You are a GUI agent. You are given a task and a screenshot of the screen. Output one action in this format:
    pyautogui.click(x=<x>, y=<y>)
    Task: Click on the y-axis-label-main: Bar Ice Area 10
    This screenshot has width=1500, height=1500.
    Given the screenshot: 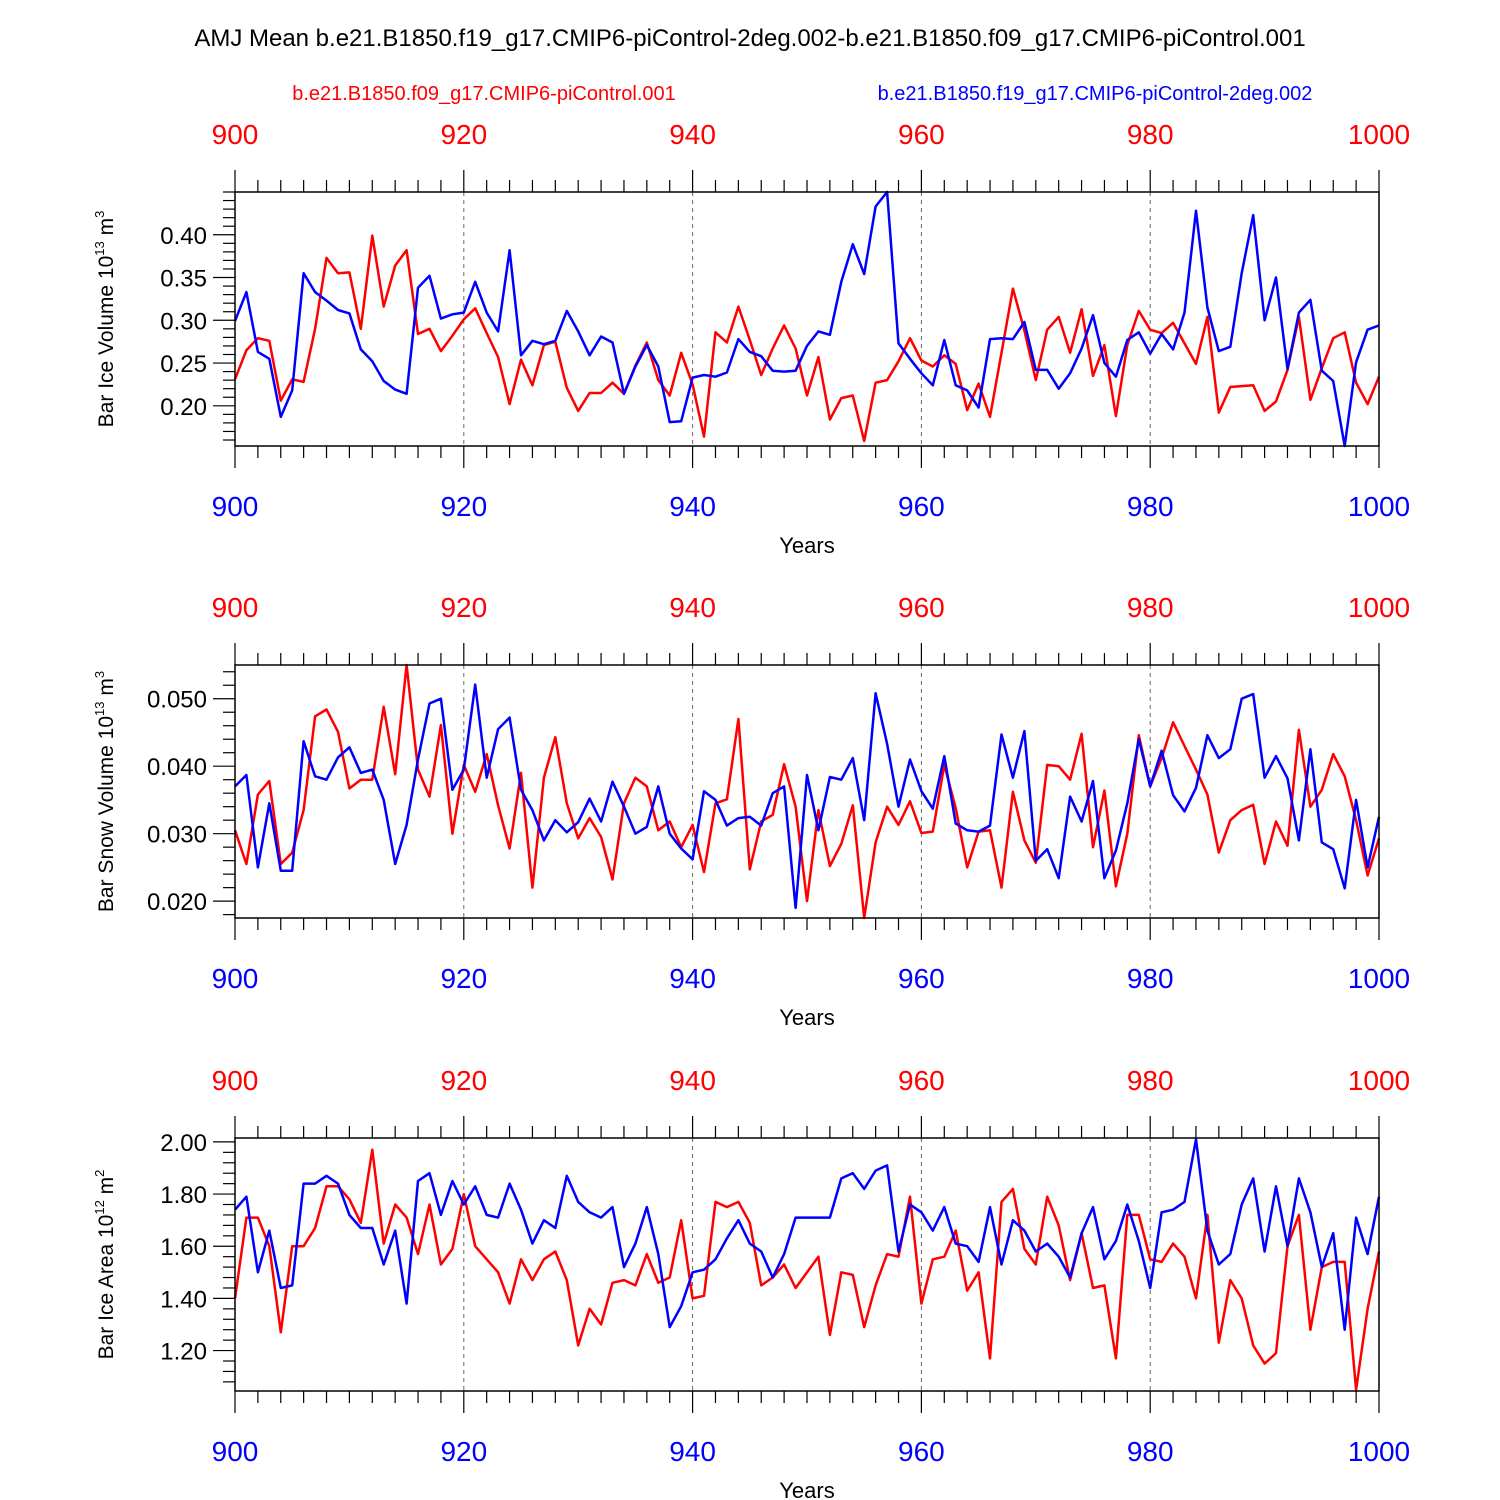 What is the action you would take?
    pyautogui.click(x=106, y=1287)
    